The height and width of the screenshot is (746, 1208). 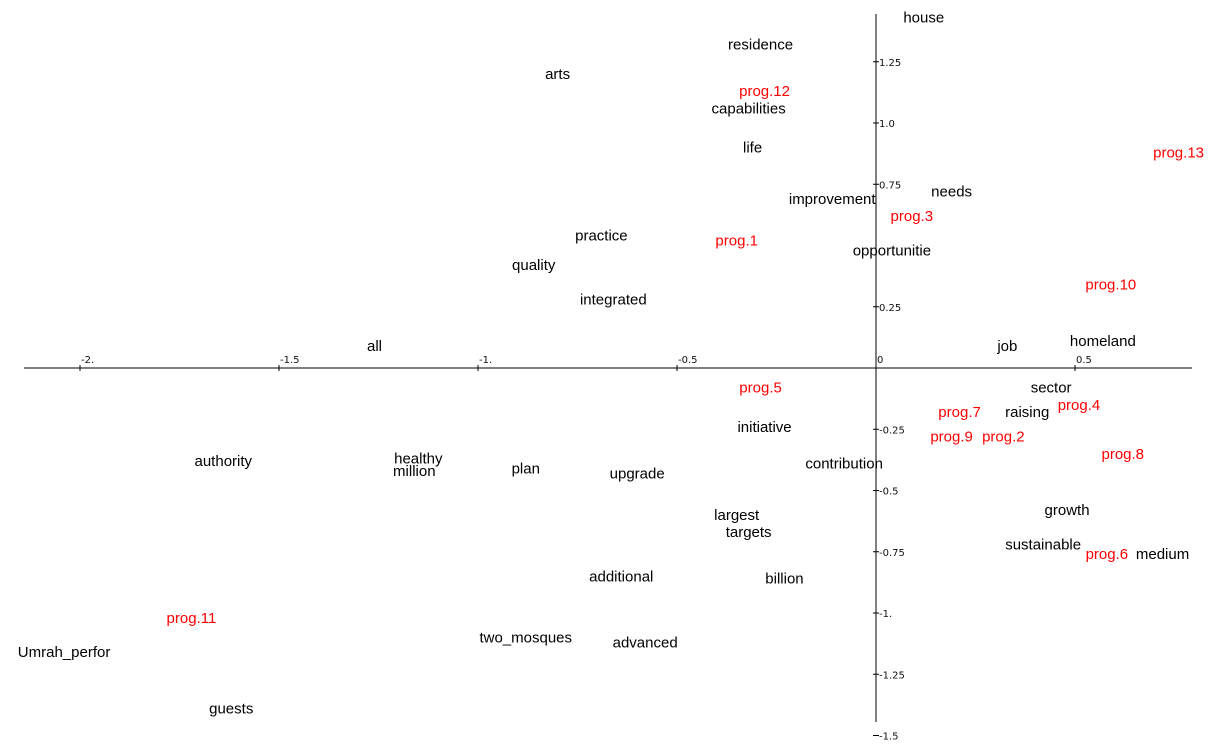 What do you see at coordinates (892, 430) in the screenshot?
I see `y-tick-label: -0.25` at bounding box center [892, 430].